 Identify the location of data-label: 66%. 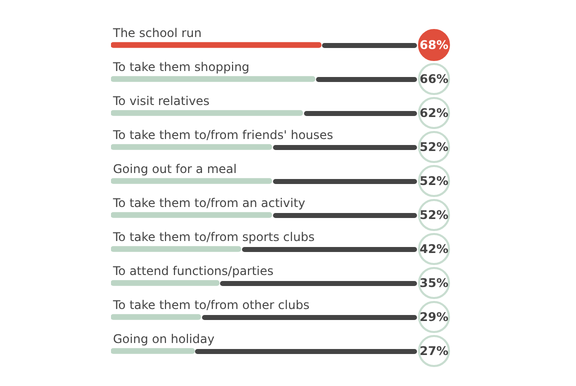
(434, 79).